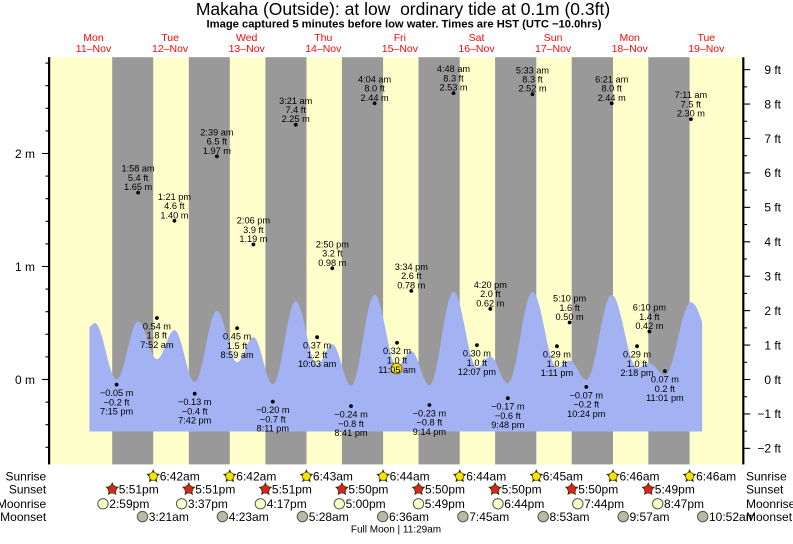  Describe the element at coordinates (430, 413) in the screenshot. I see `svg-text: −0.23 m` at that location.